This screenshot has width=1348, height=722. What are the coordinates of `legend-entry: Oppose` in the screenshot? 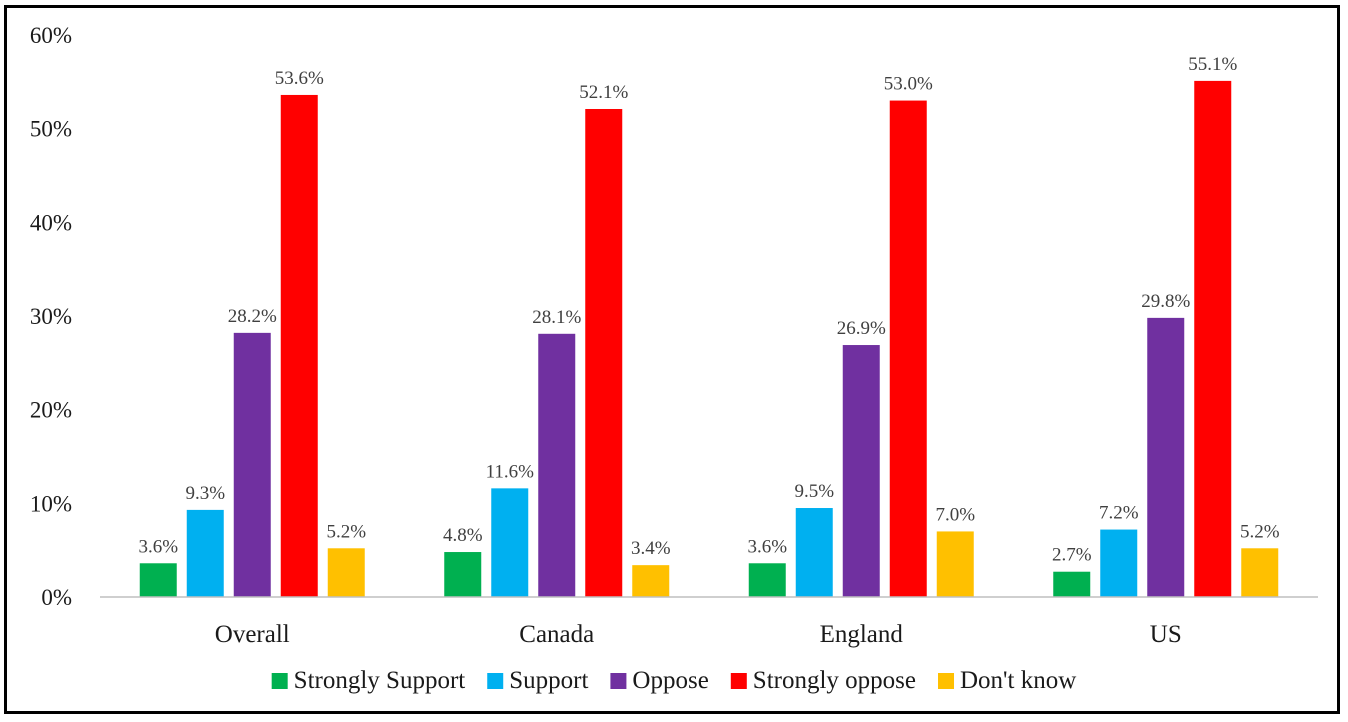 It's located at (670, 680).